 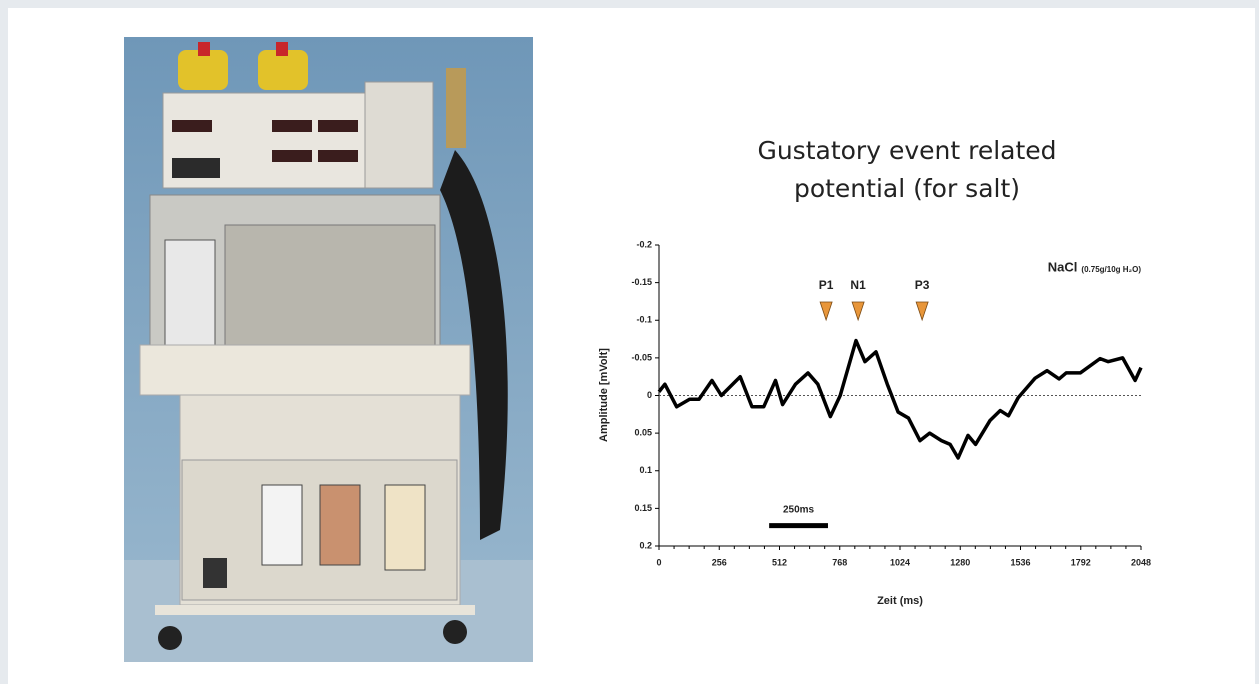 What do you see at coordinates (643, 433) in the screenshot?
I see `y-tick-label: 0.05` at bounding box center [643, 433].